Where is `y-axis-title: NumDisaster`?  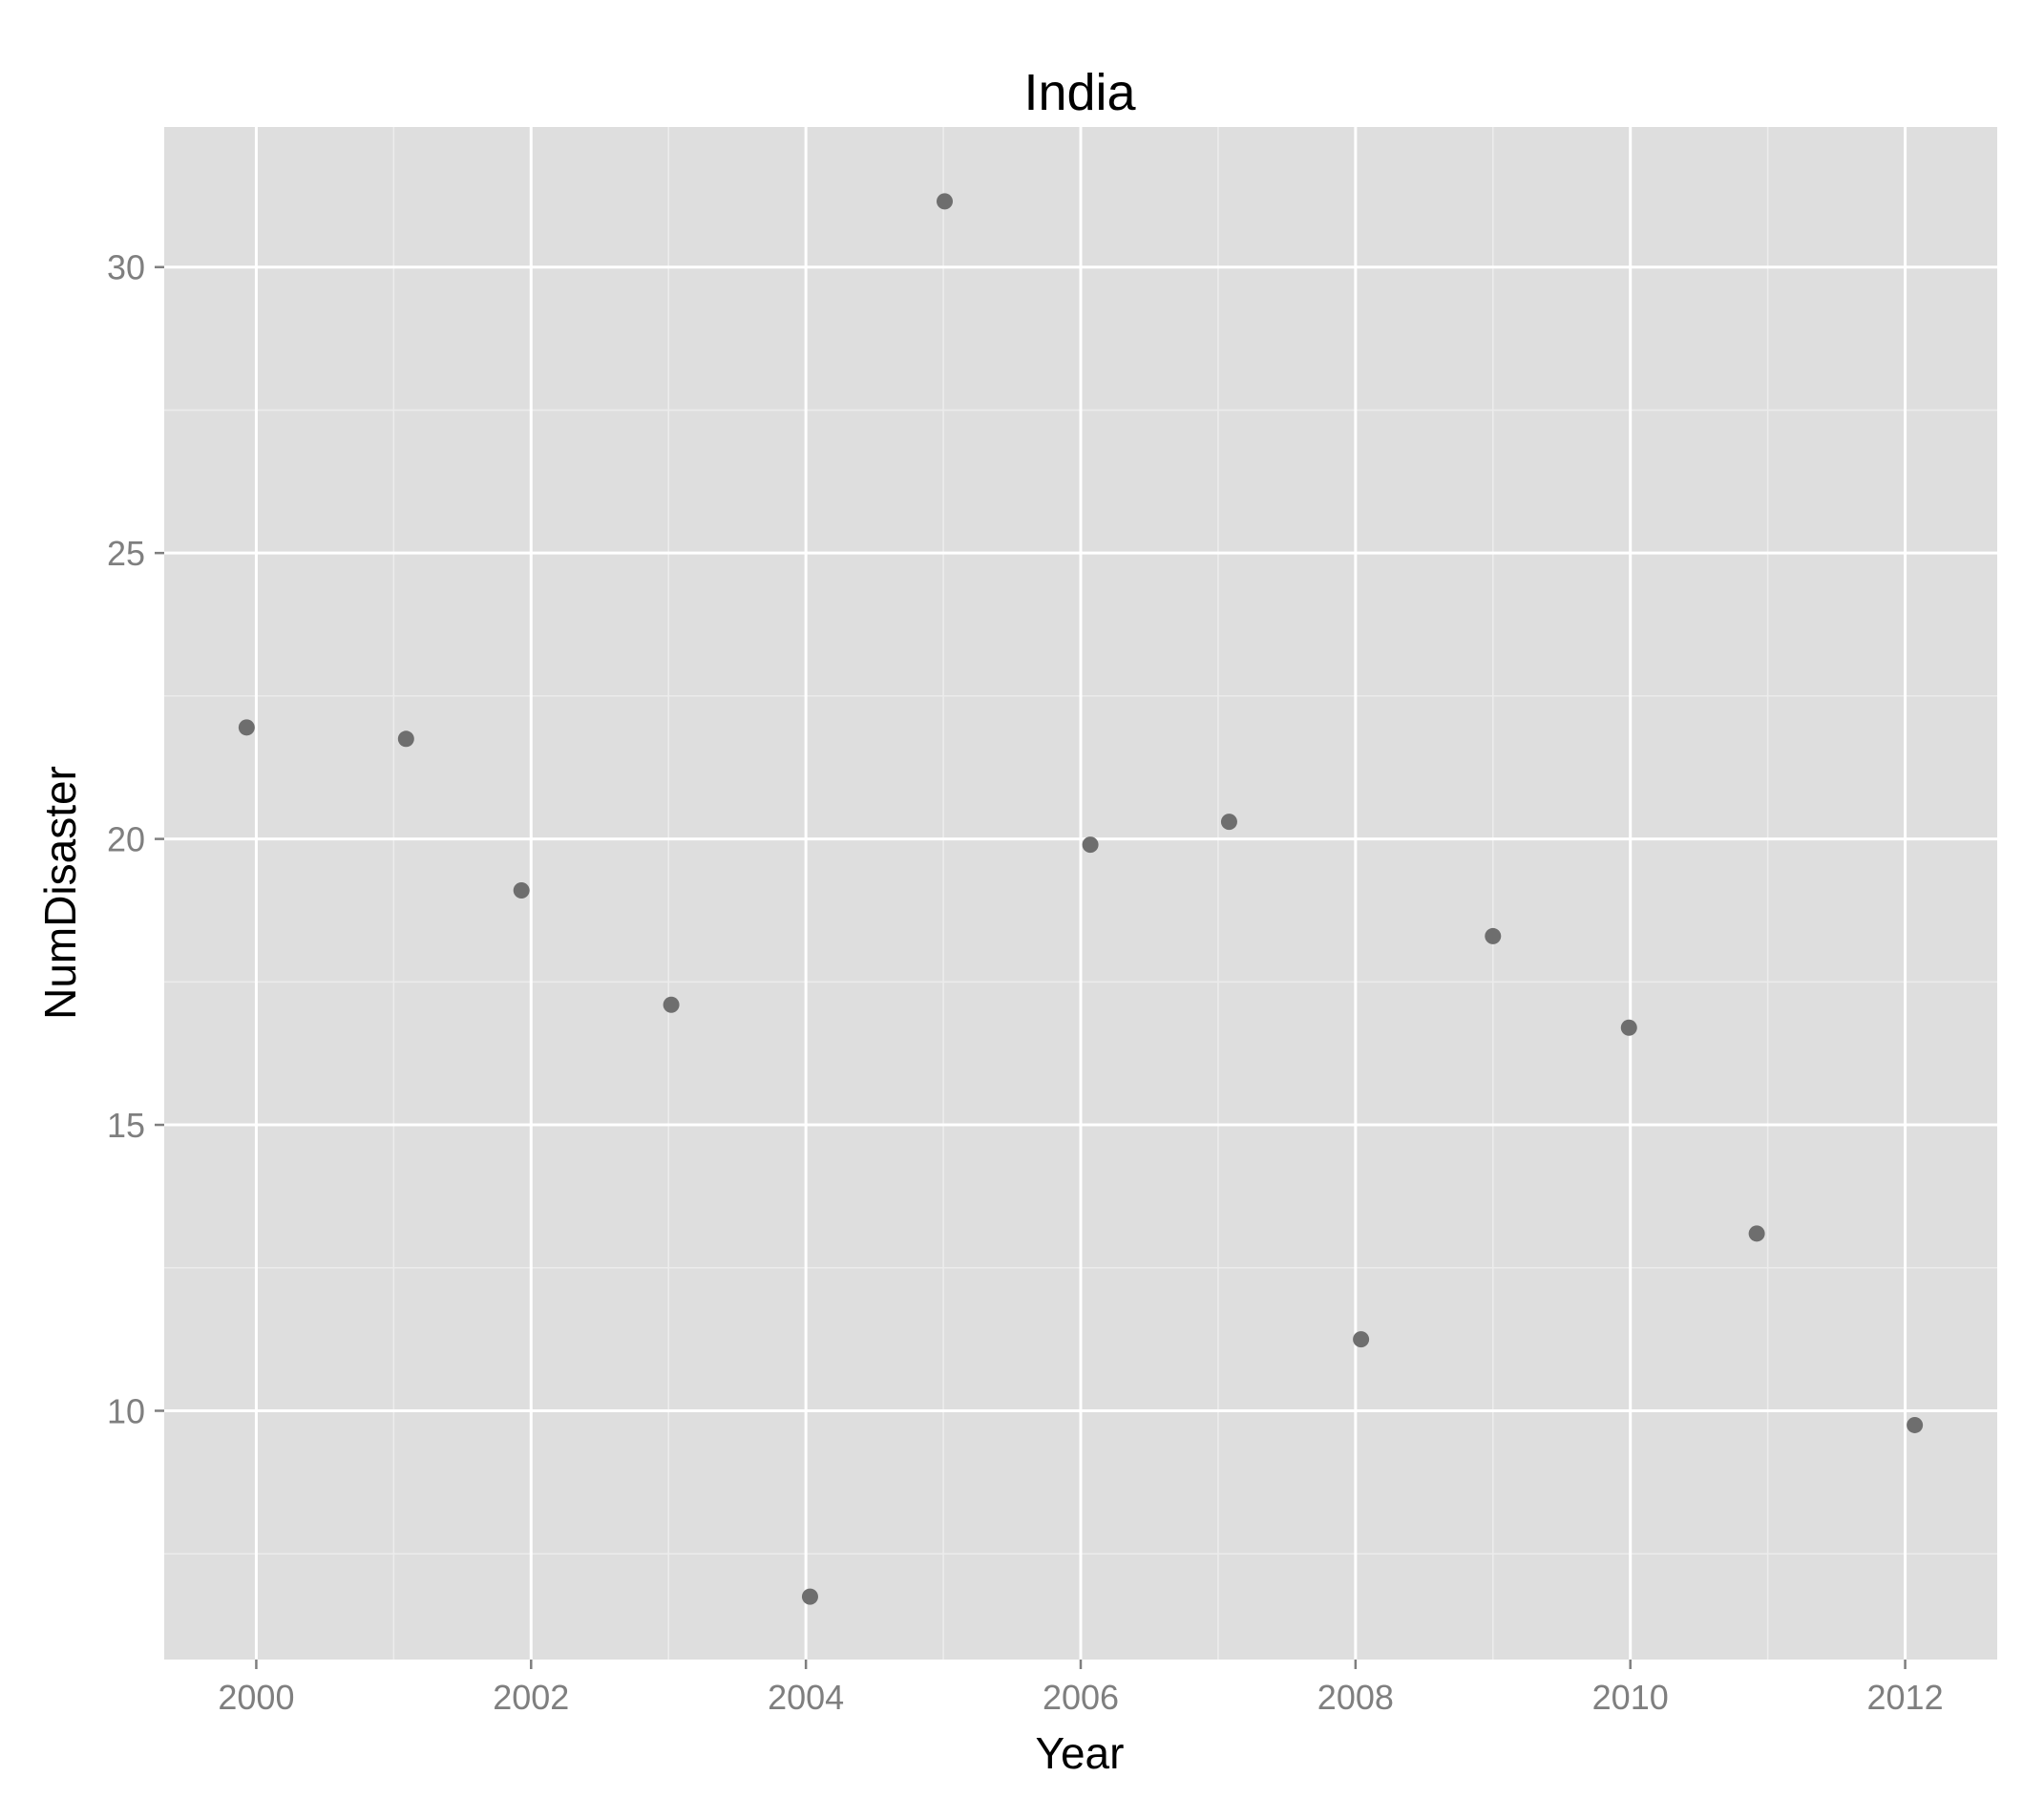 y-axis-title: NumDisaster is located at coordinates (60, 893).